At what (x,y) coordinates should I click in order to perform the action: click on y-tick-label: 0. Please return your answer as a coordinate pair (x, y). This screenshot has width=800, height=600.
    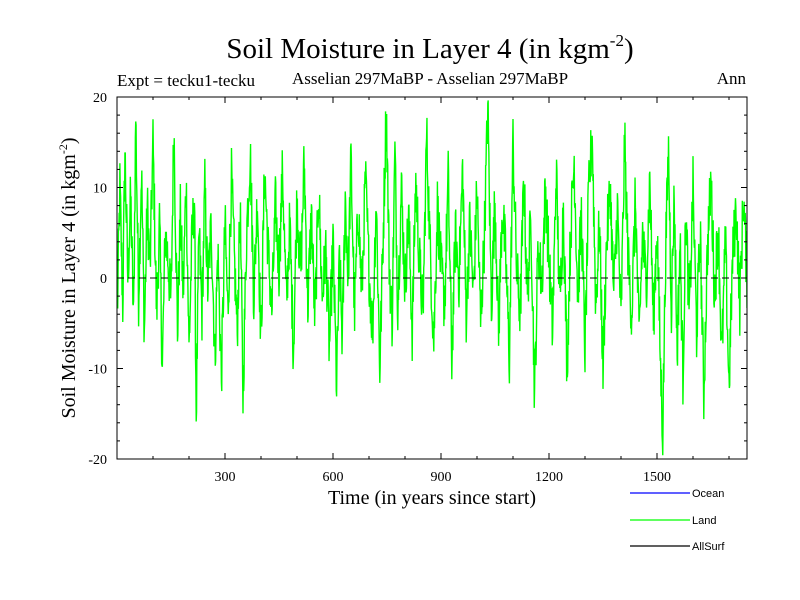
    Looking at the image, I should click on (103, 279).